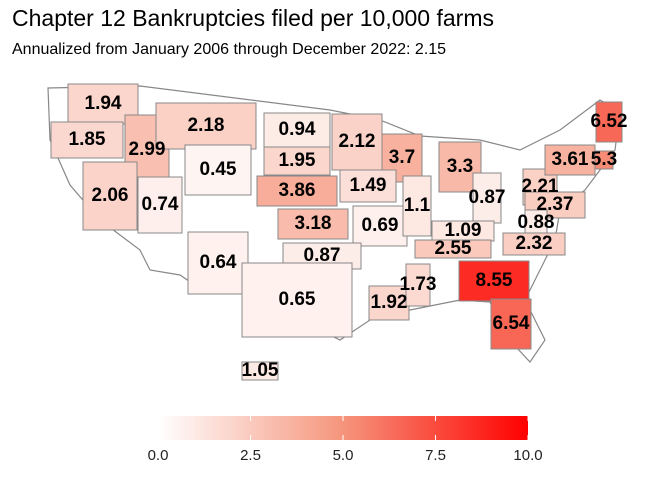 The height and width of the screenshot is (480, 672). I want to click on colorbar-tick-label: 0.0, so click(158, 455).